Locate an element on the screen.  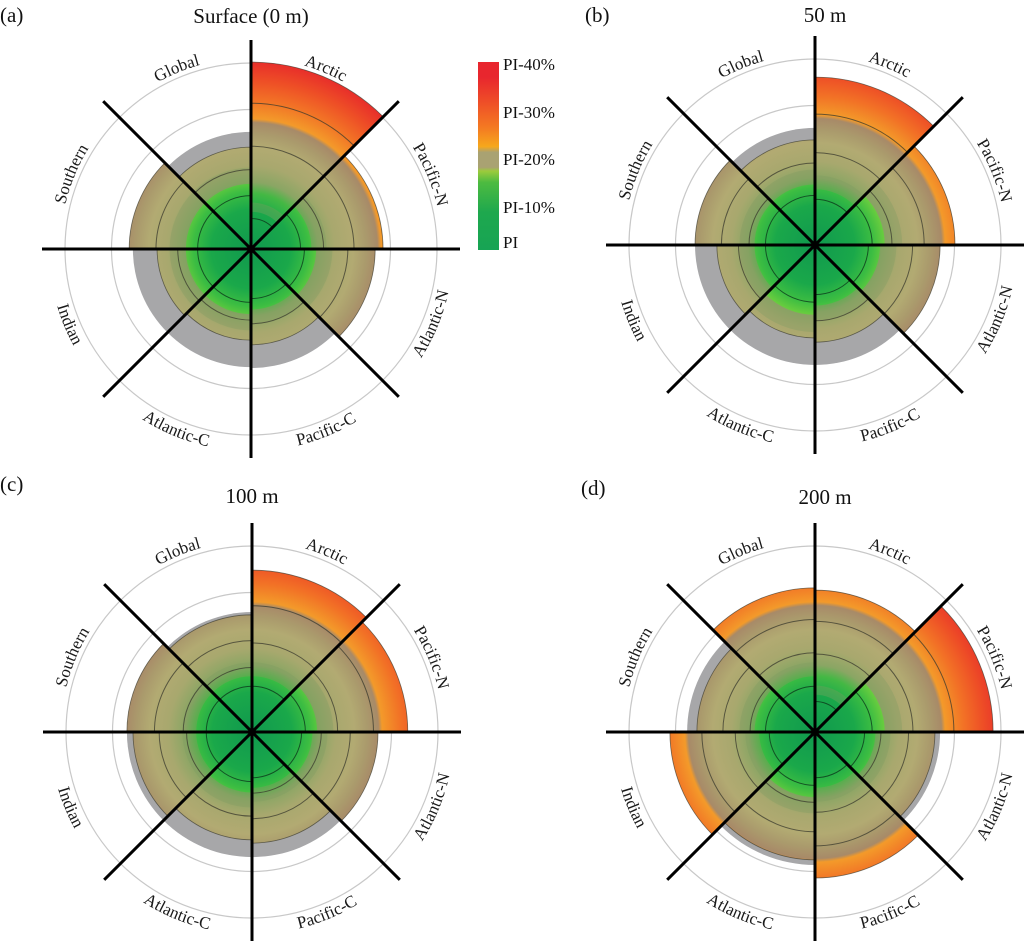
panel-title: 50 m is located at coordinates (825, 15).